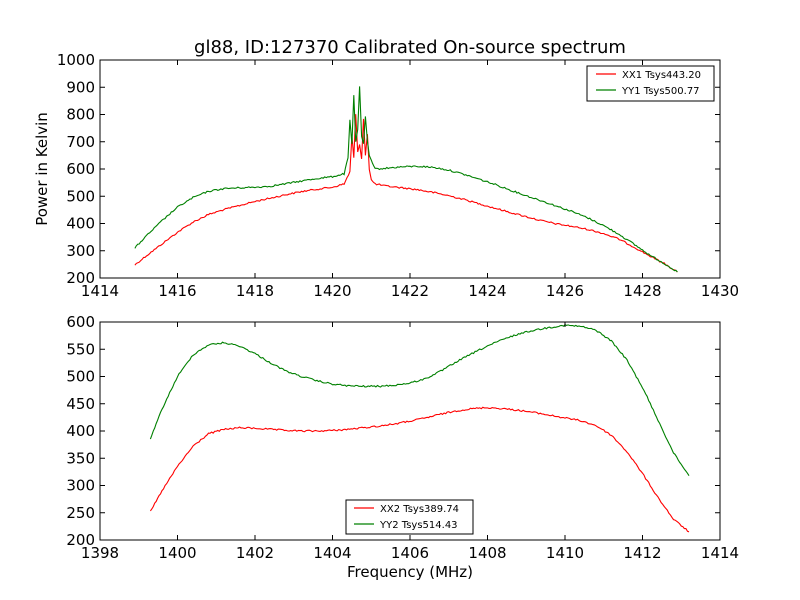  Describe the element at coordinates (80, 377) in the screenshot. I see `bottom-y-tick-label: 500` at that location.